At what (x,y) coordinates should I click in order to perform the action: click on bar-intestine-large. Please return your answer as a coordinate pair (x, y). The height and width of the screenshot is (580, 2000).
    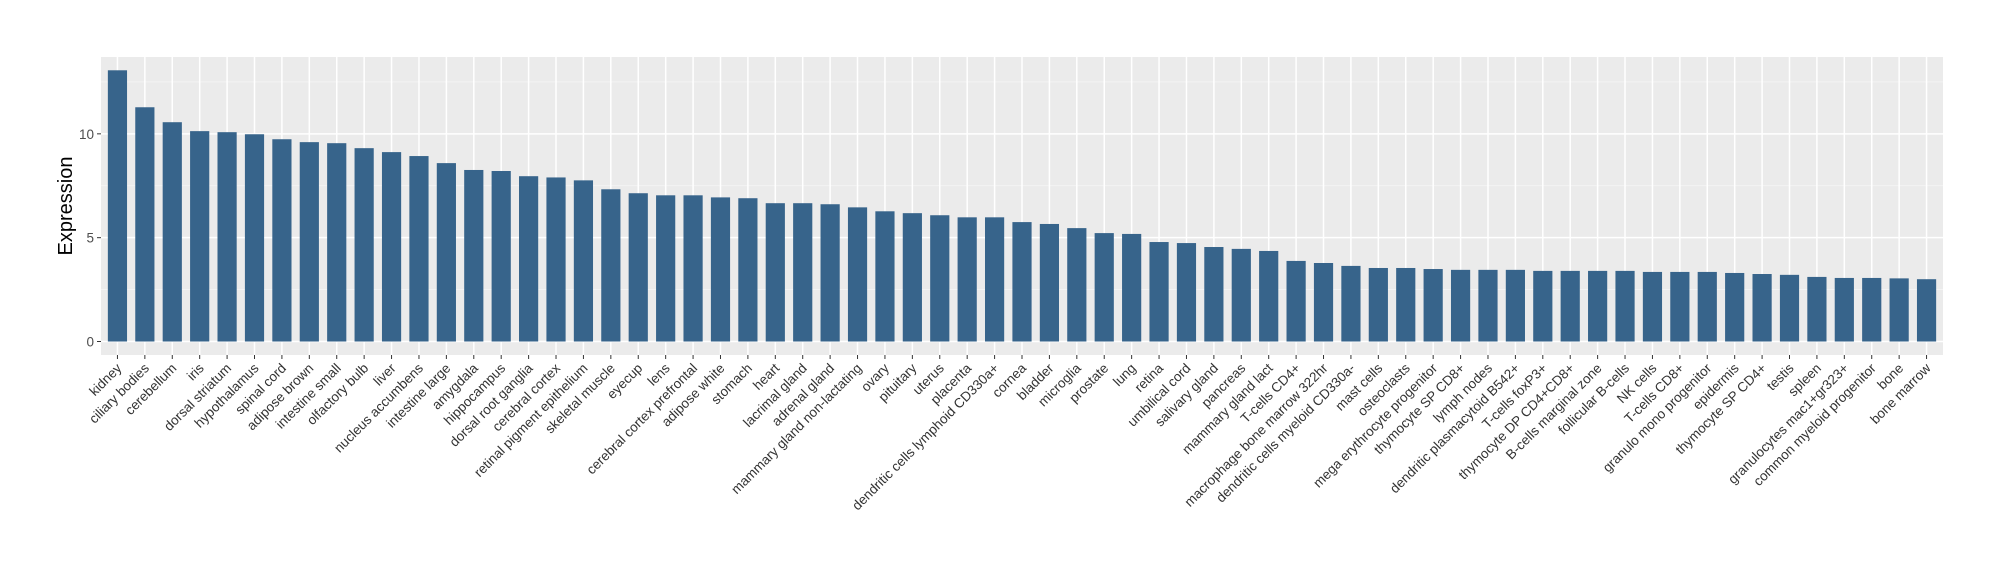
    Looking at the image, I should click on (446, 252).